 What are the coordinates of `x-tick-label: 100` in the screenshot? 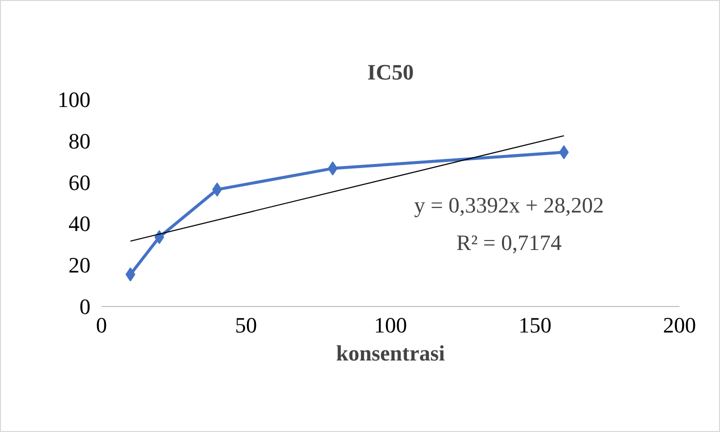 It's located at (390, 325).